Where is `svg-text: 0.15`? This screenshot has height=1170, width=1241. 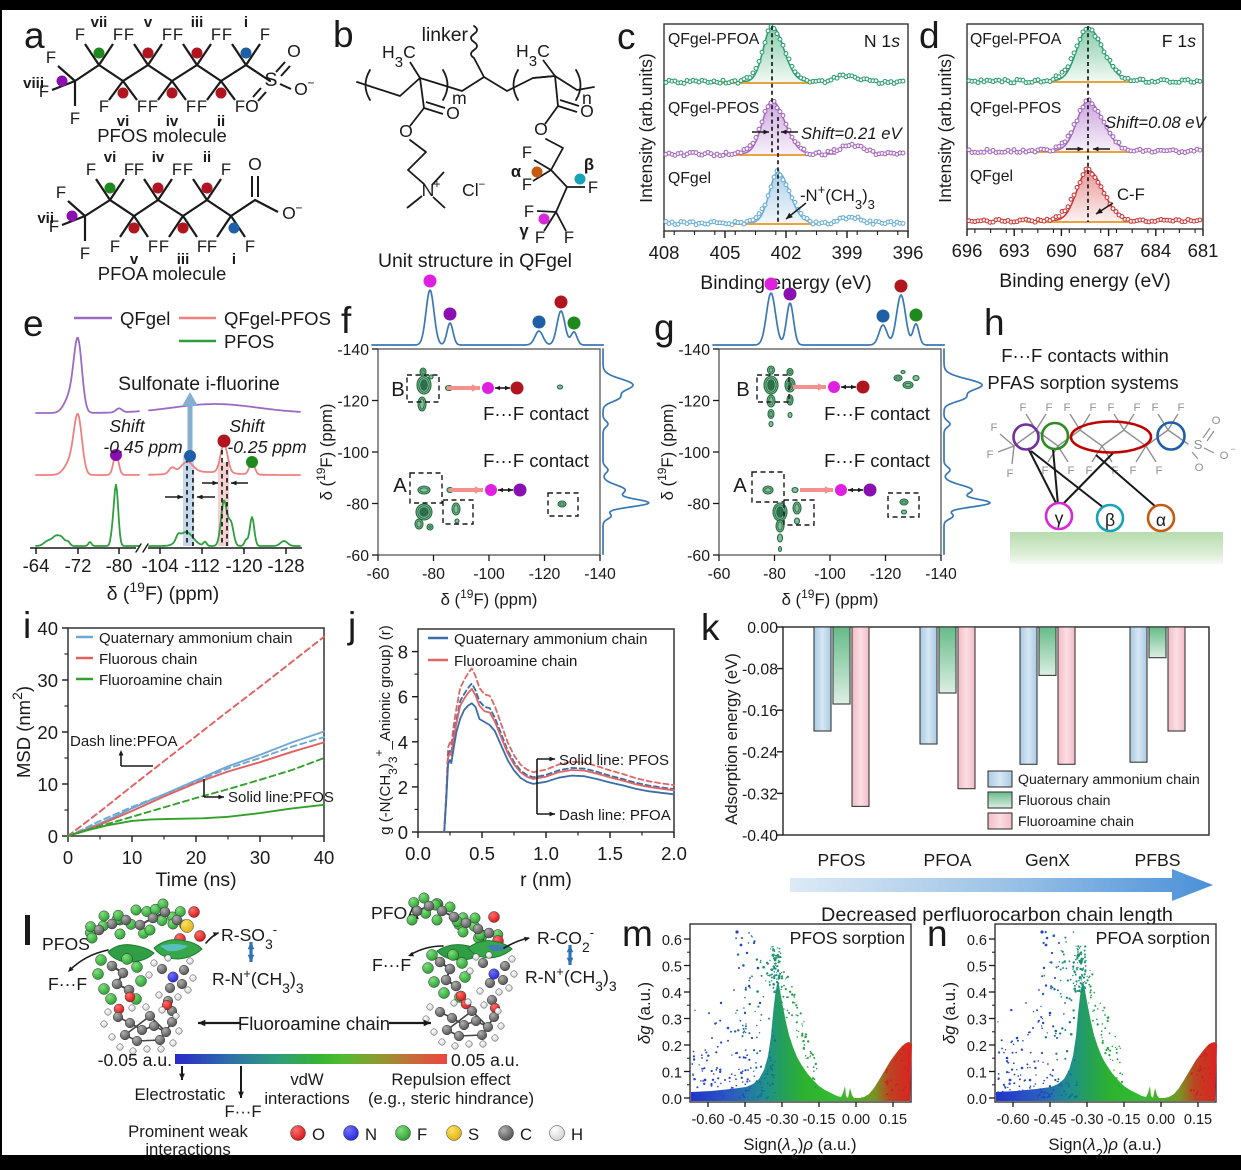
svg-text: 0.15 is located at coordinates (893, 1120).